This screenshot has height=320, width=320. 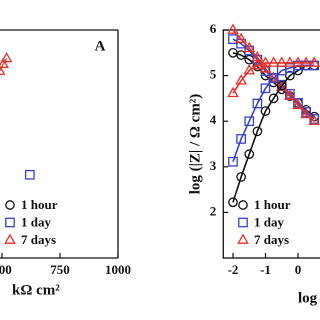 I want to click on y-tick-label: 2, so click(x=213, y=210).